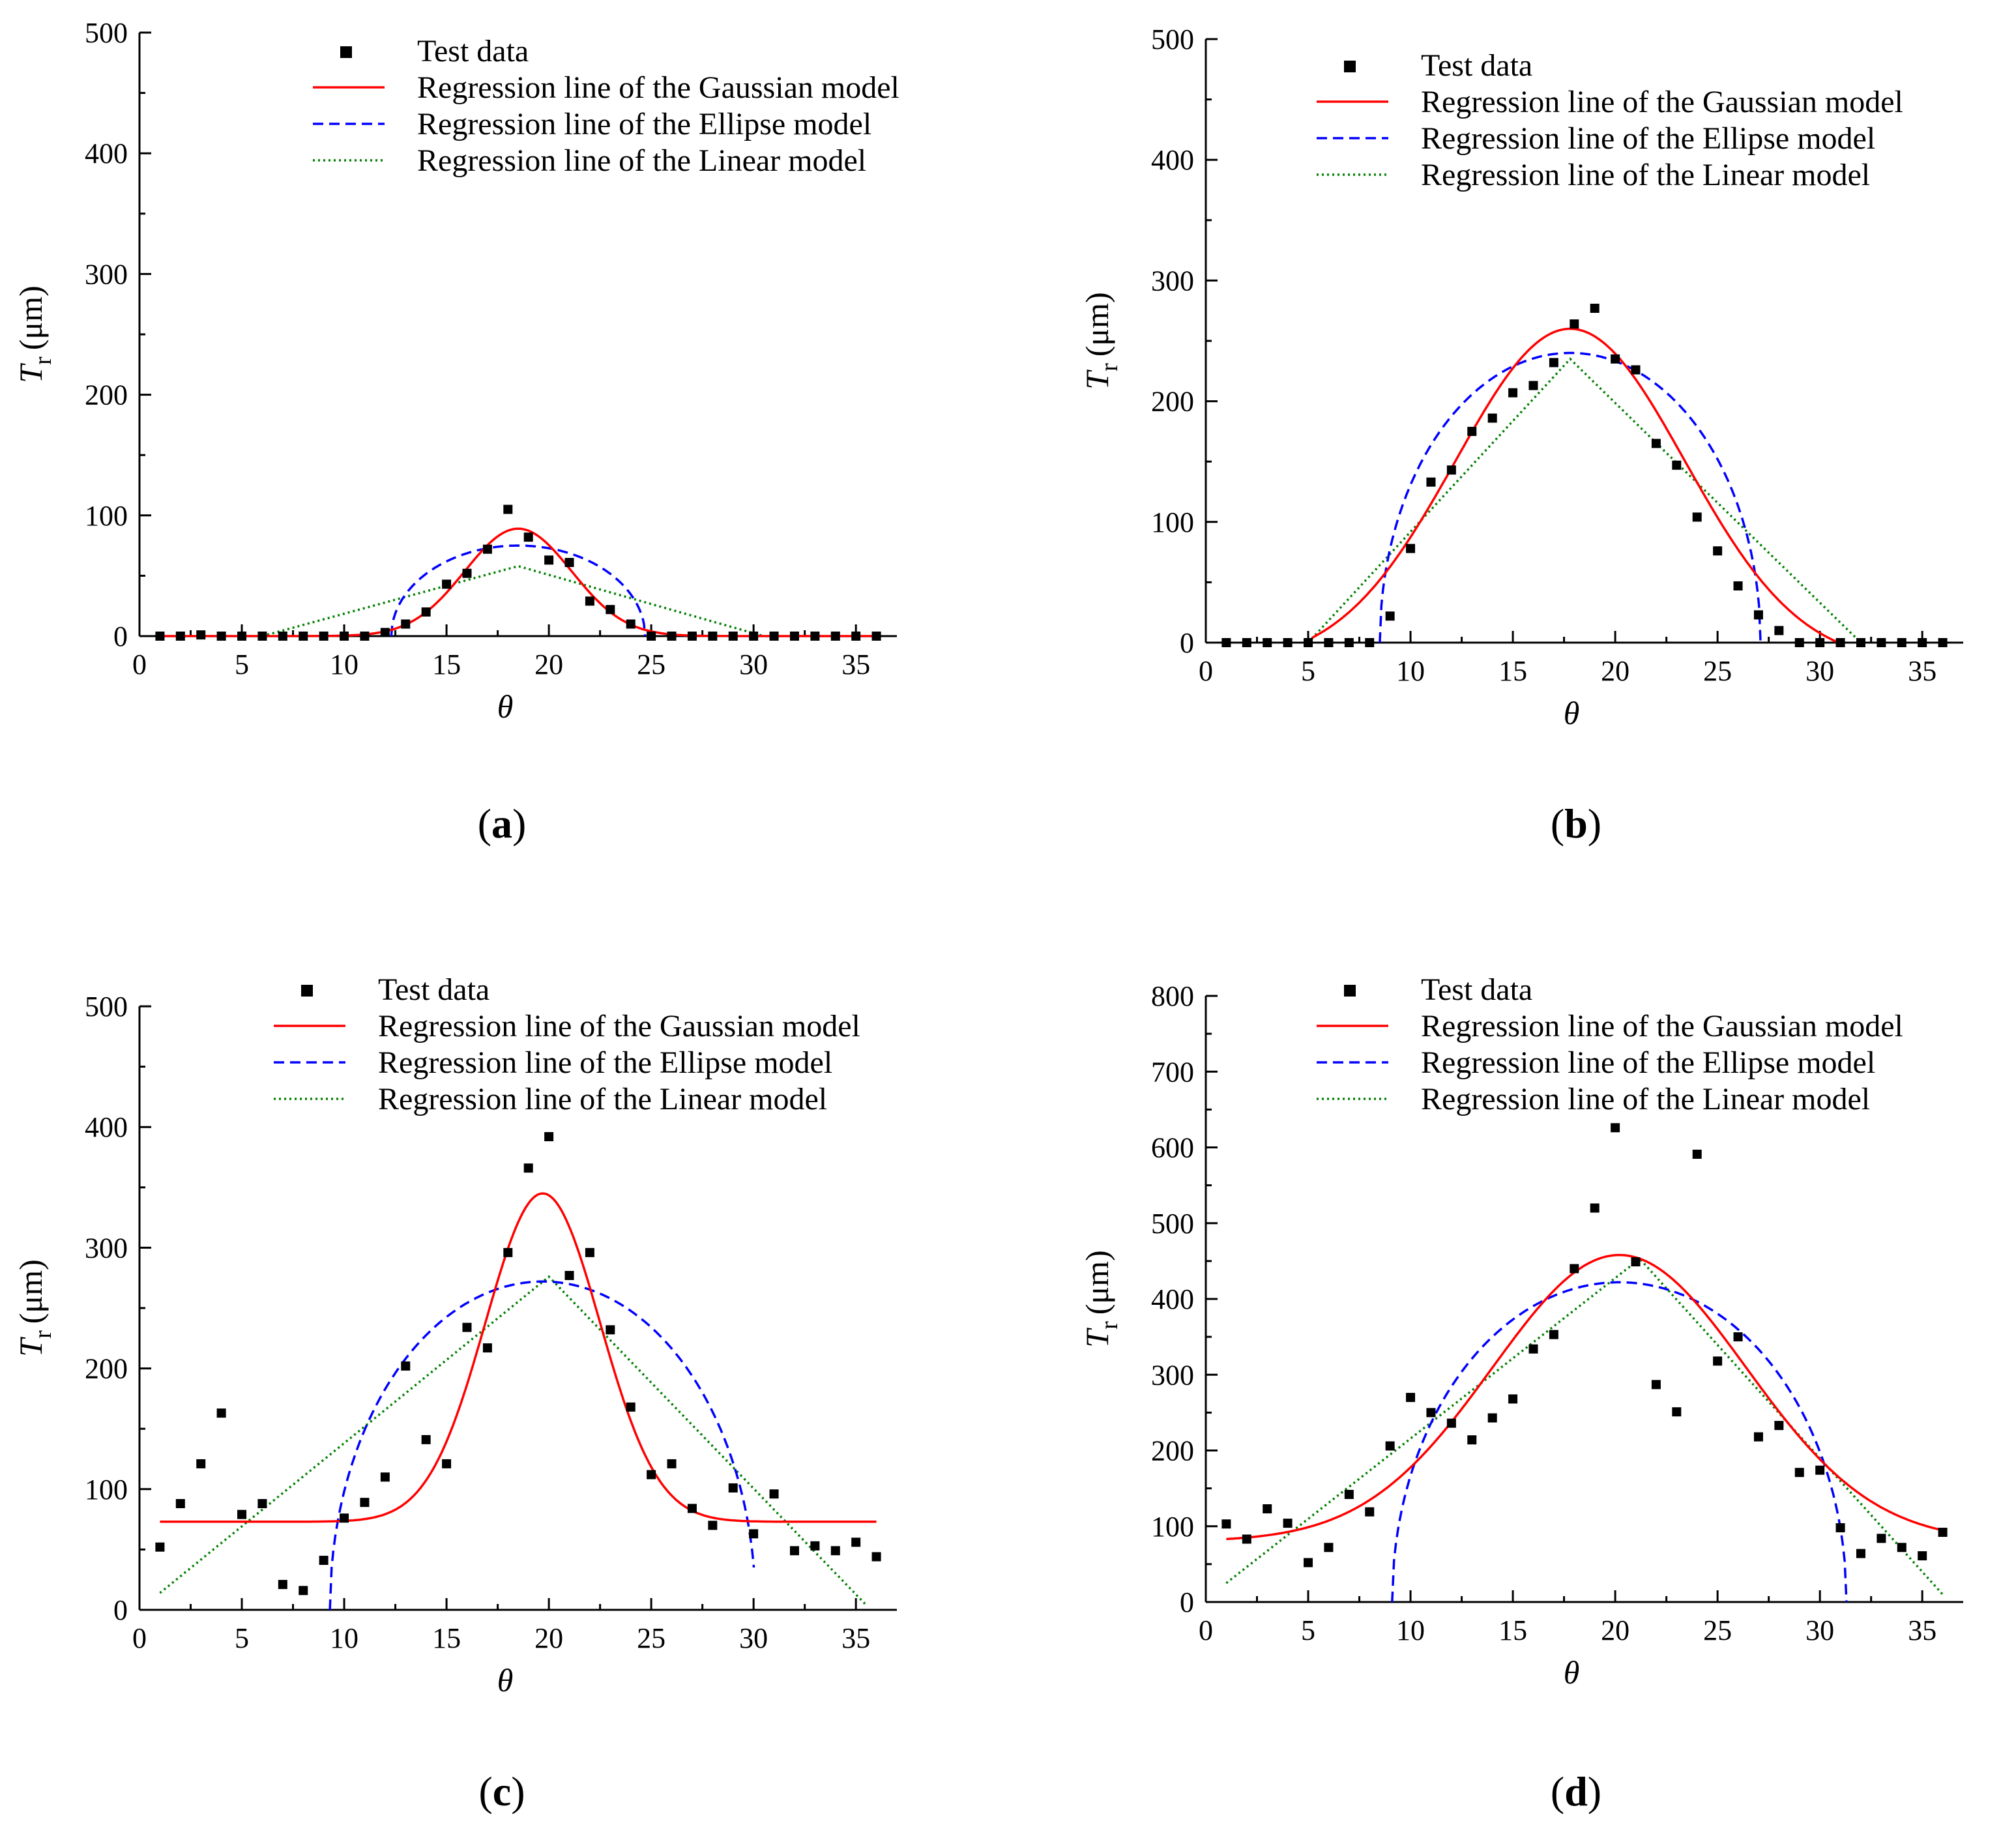 Image resolution: width=2016 pixels, height=1821 pixels. I want to click on y-axis-label-unit: (μm), so click(1097, 1282).